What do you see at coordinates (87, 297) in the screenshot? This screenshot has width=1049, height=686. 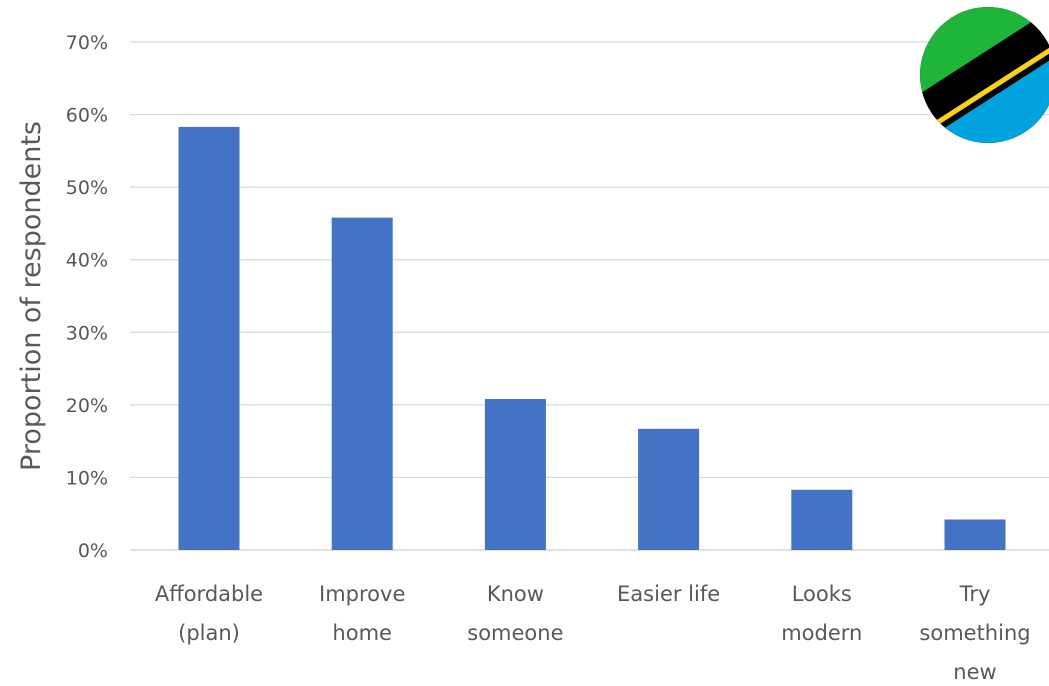 I see `y-tick-labels: 0% 10% 20% 30% 40% 50% 60% 70%` at bounding box center [87, 297].